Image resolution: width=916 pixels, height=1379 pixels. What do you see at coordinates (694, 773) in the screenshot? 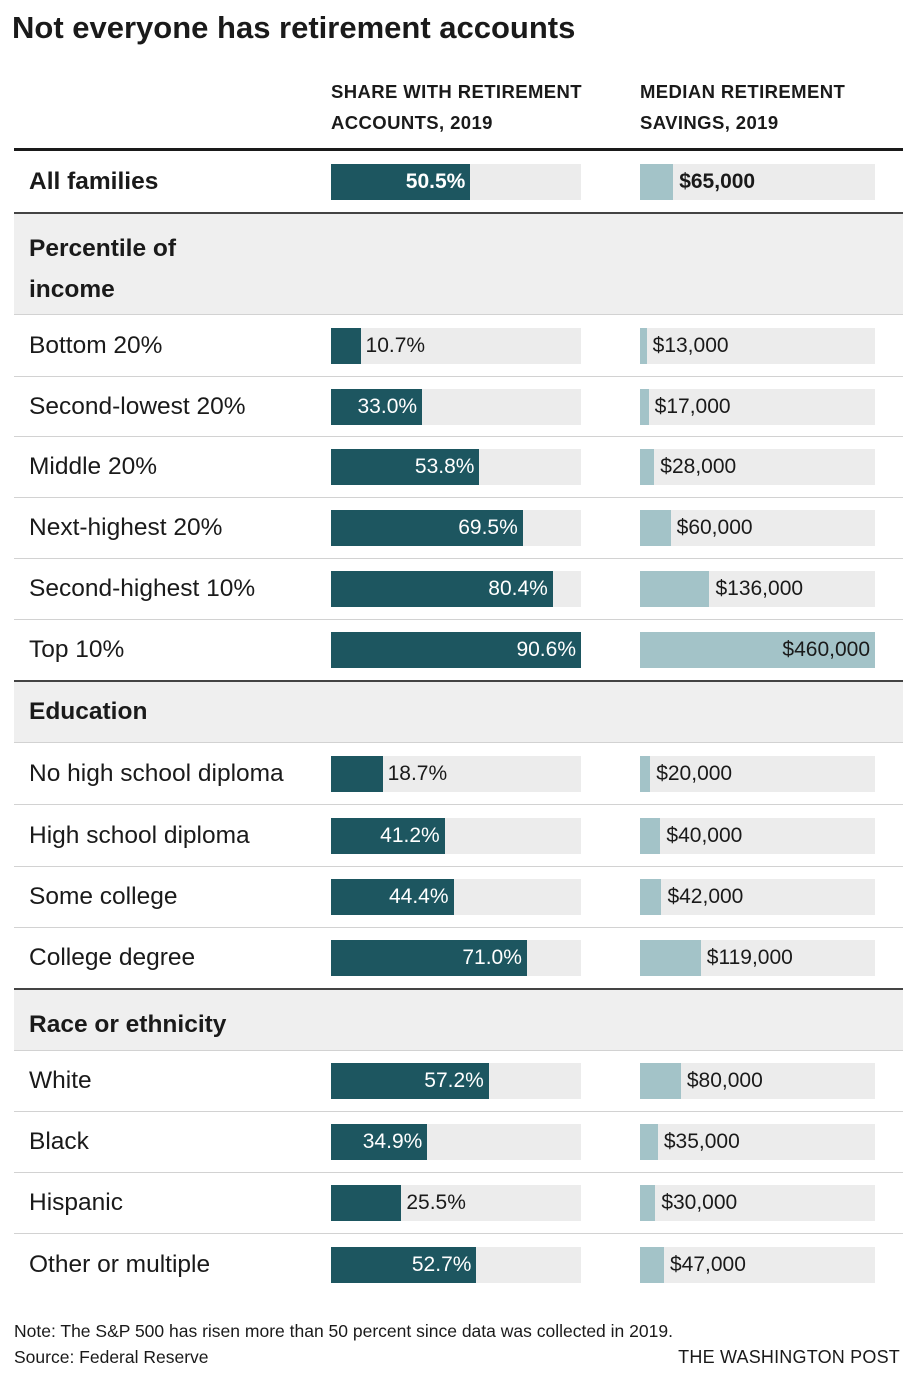
I see `savings-value-label: $20,000` at bounding box center [694, 773].